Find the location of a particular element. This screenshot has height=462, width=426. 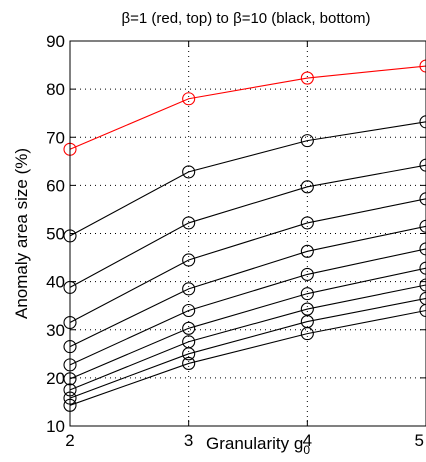

chart-title: β=1 (red, top) to β=10 (black, bottom) is located at coordinates (245, 18).